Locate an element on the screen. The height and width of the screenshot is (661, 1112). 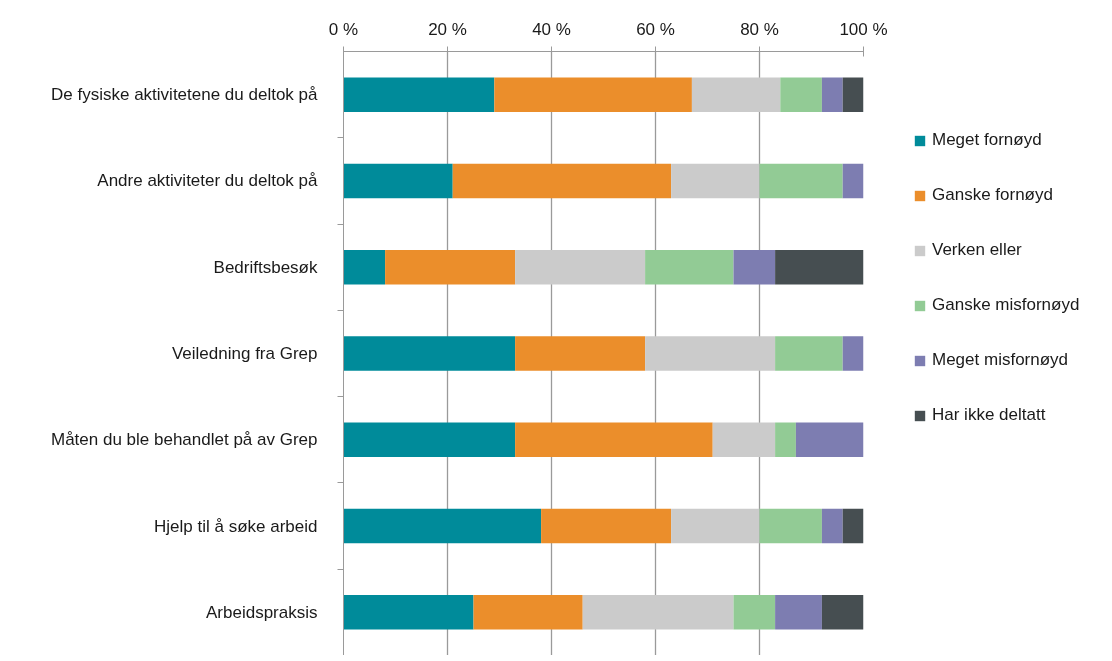
y-tick-label: De fysiske aktivitetene du deltok på is located at coordinates (185, 95).